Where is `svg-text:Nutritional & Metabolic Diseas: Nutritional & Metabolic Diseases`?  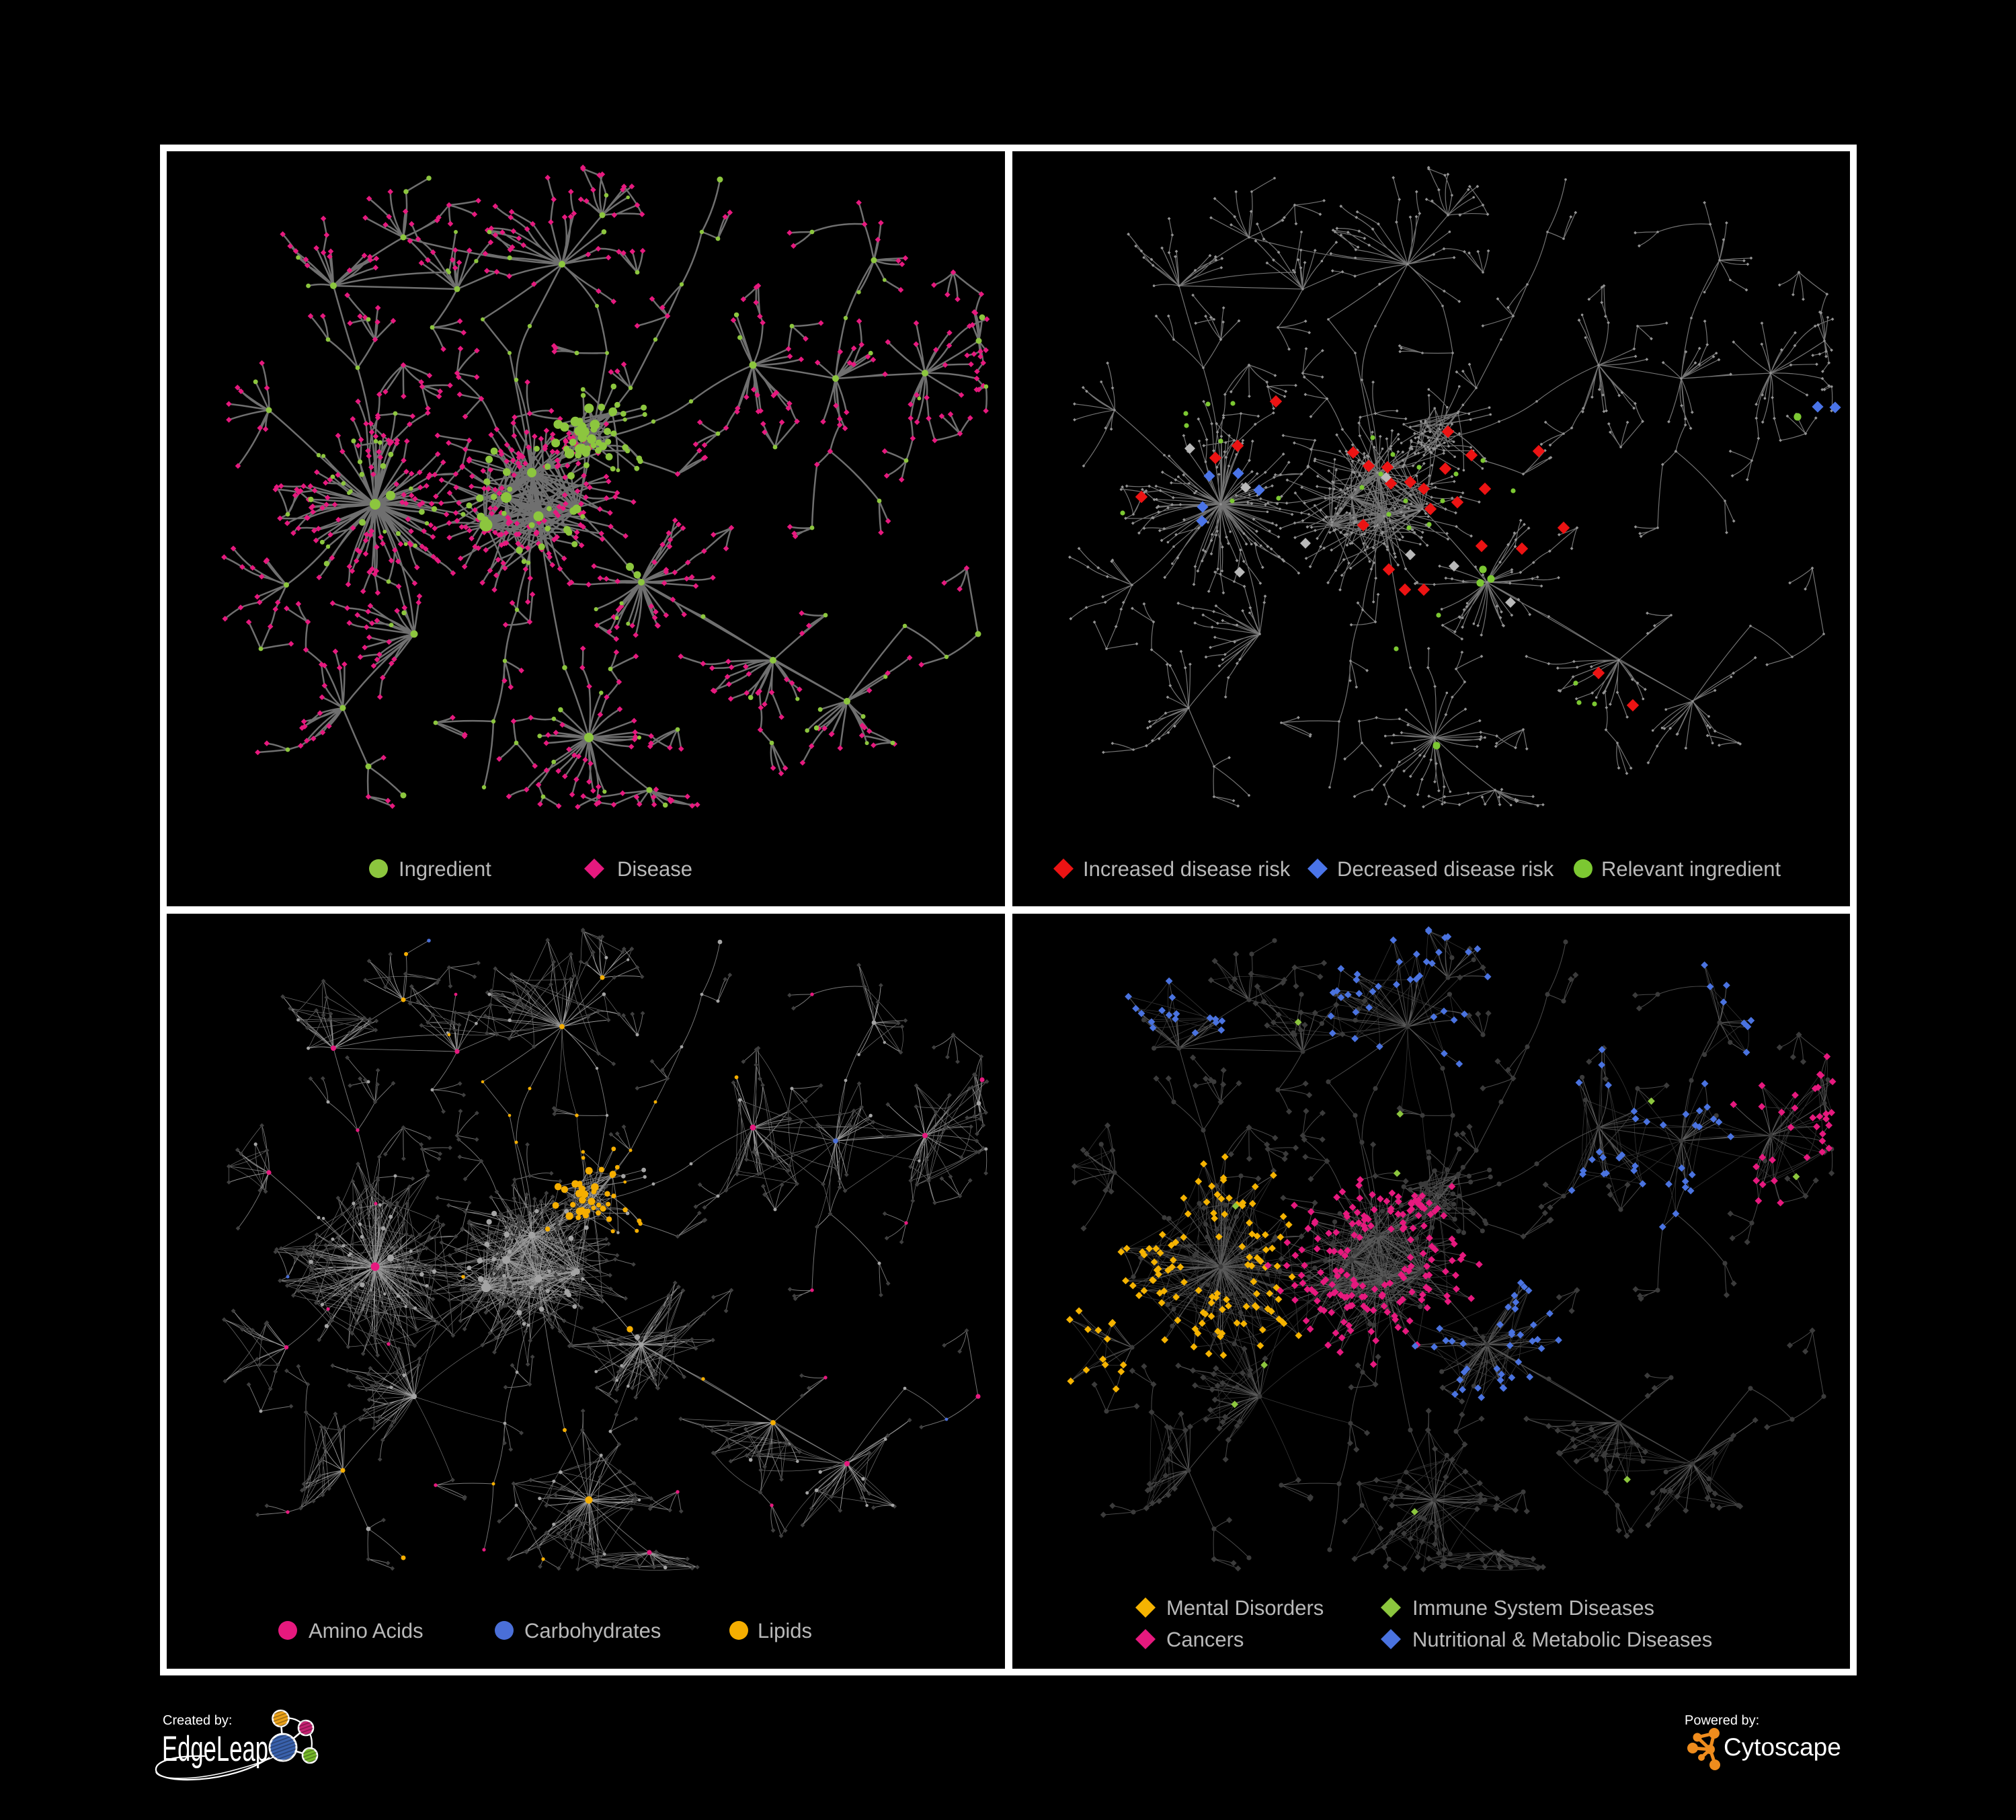
svg-text:Nutritional & Metabolic Diseas: Nutritional & Metabolic Diseases is located at coordinates (1562, 1639).